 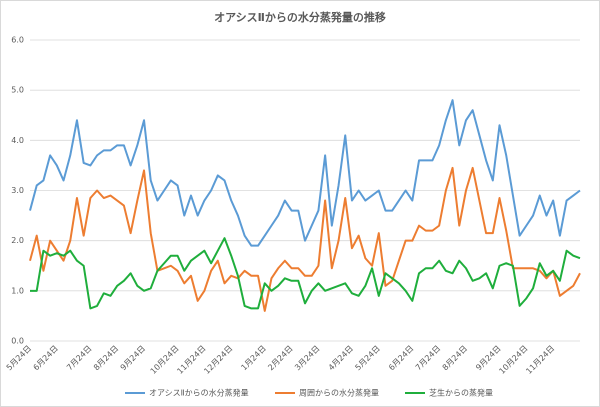 What do you see at coordinates (199, 393) in the screenshot?
I see `legend-label: オアシスⅡからの水分蒸発量` at bounding box center [199, 393].